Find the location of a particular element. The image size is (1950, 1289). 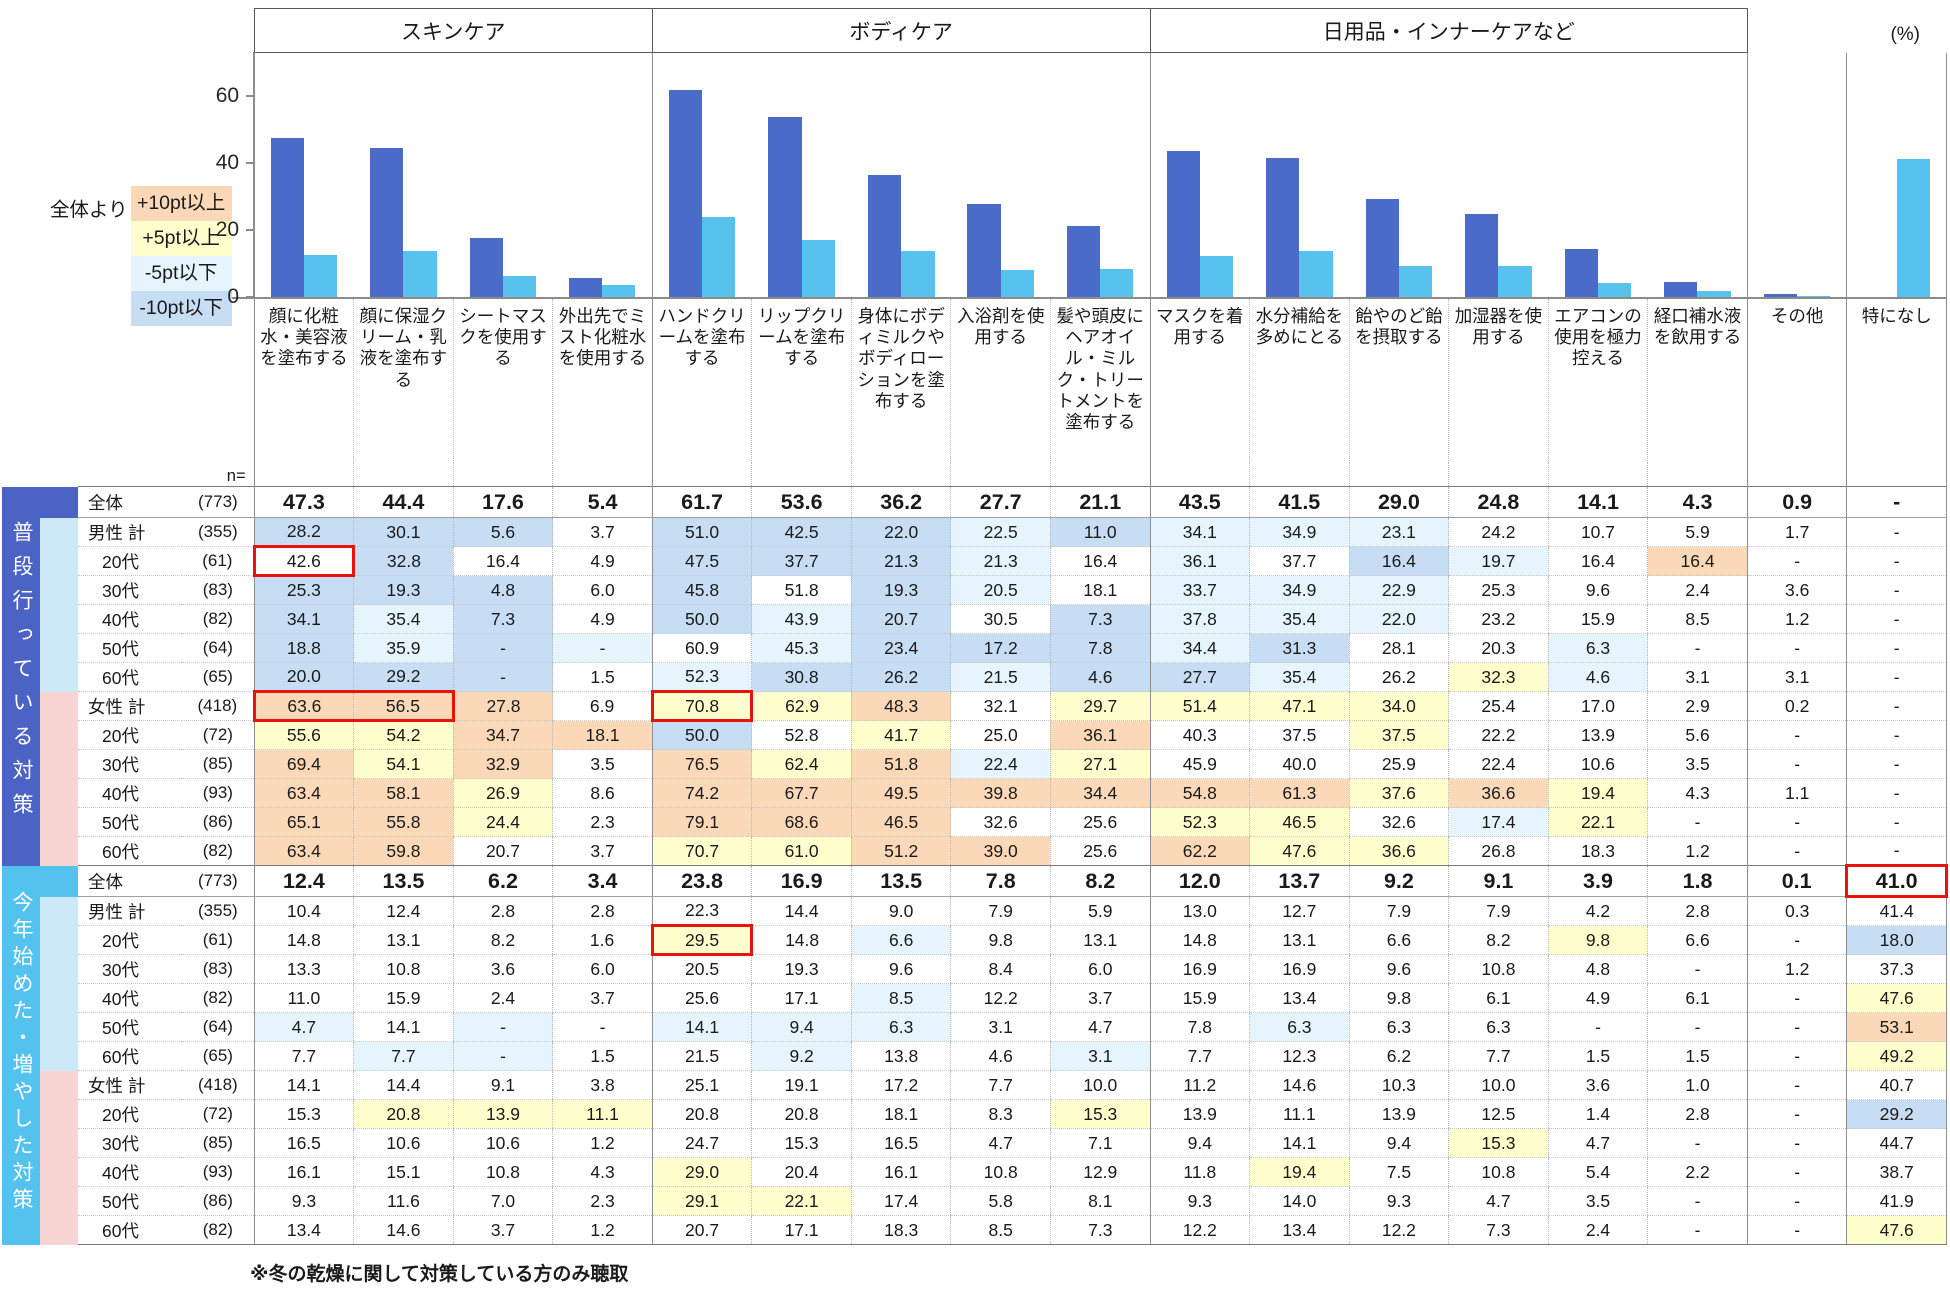

value-cell: 76.5 is located at coordinates (701, 764).